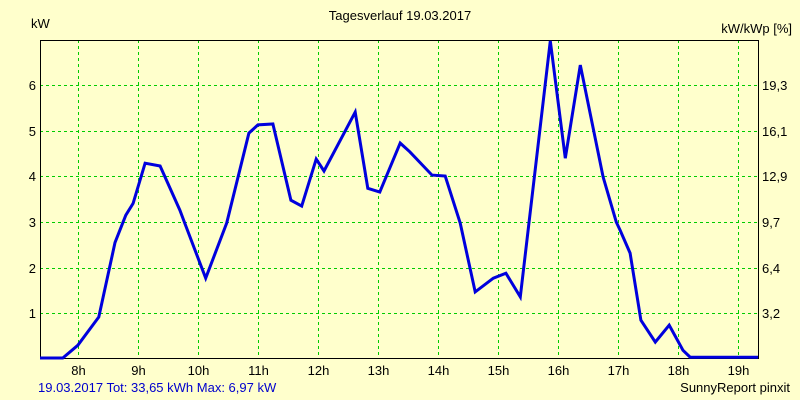  Describe the element at coordinates (32, 268) in the screenshot. I see `y-axis-left-tick-2: 2` at that location.